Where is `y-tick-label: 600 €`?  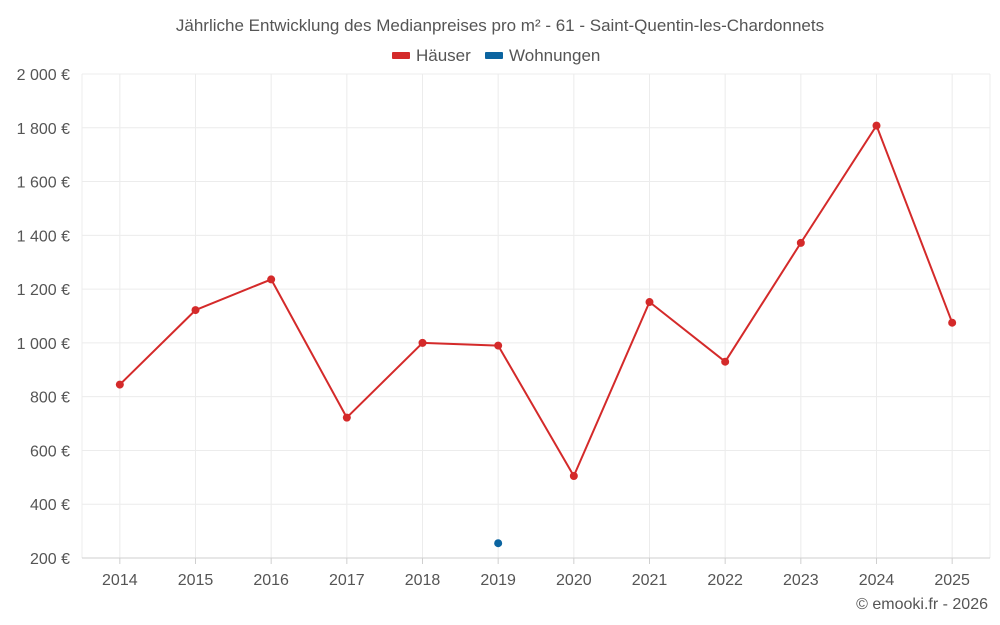
y-tick-label: 600 € is located at coordinates (50, 451).